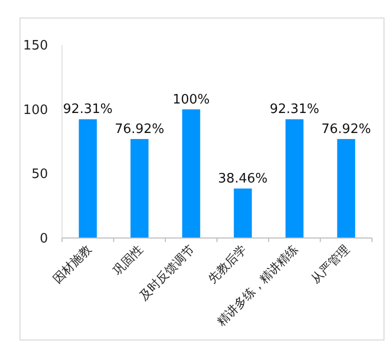 This screenshot has width=390, height=345. What do you see at coordinates (72, 264) in the screenshot?
I see `x-tick-label: 因材施教` at bounding box center [72, 264].